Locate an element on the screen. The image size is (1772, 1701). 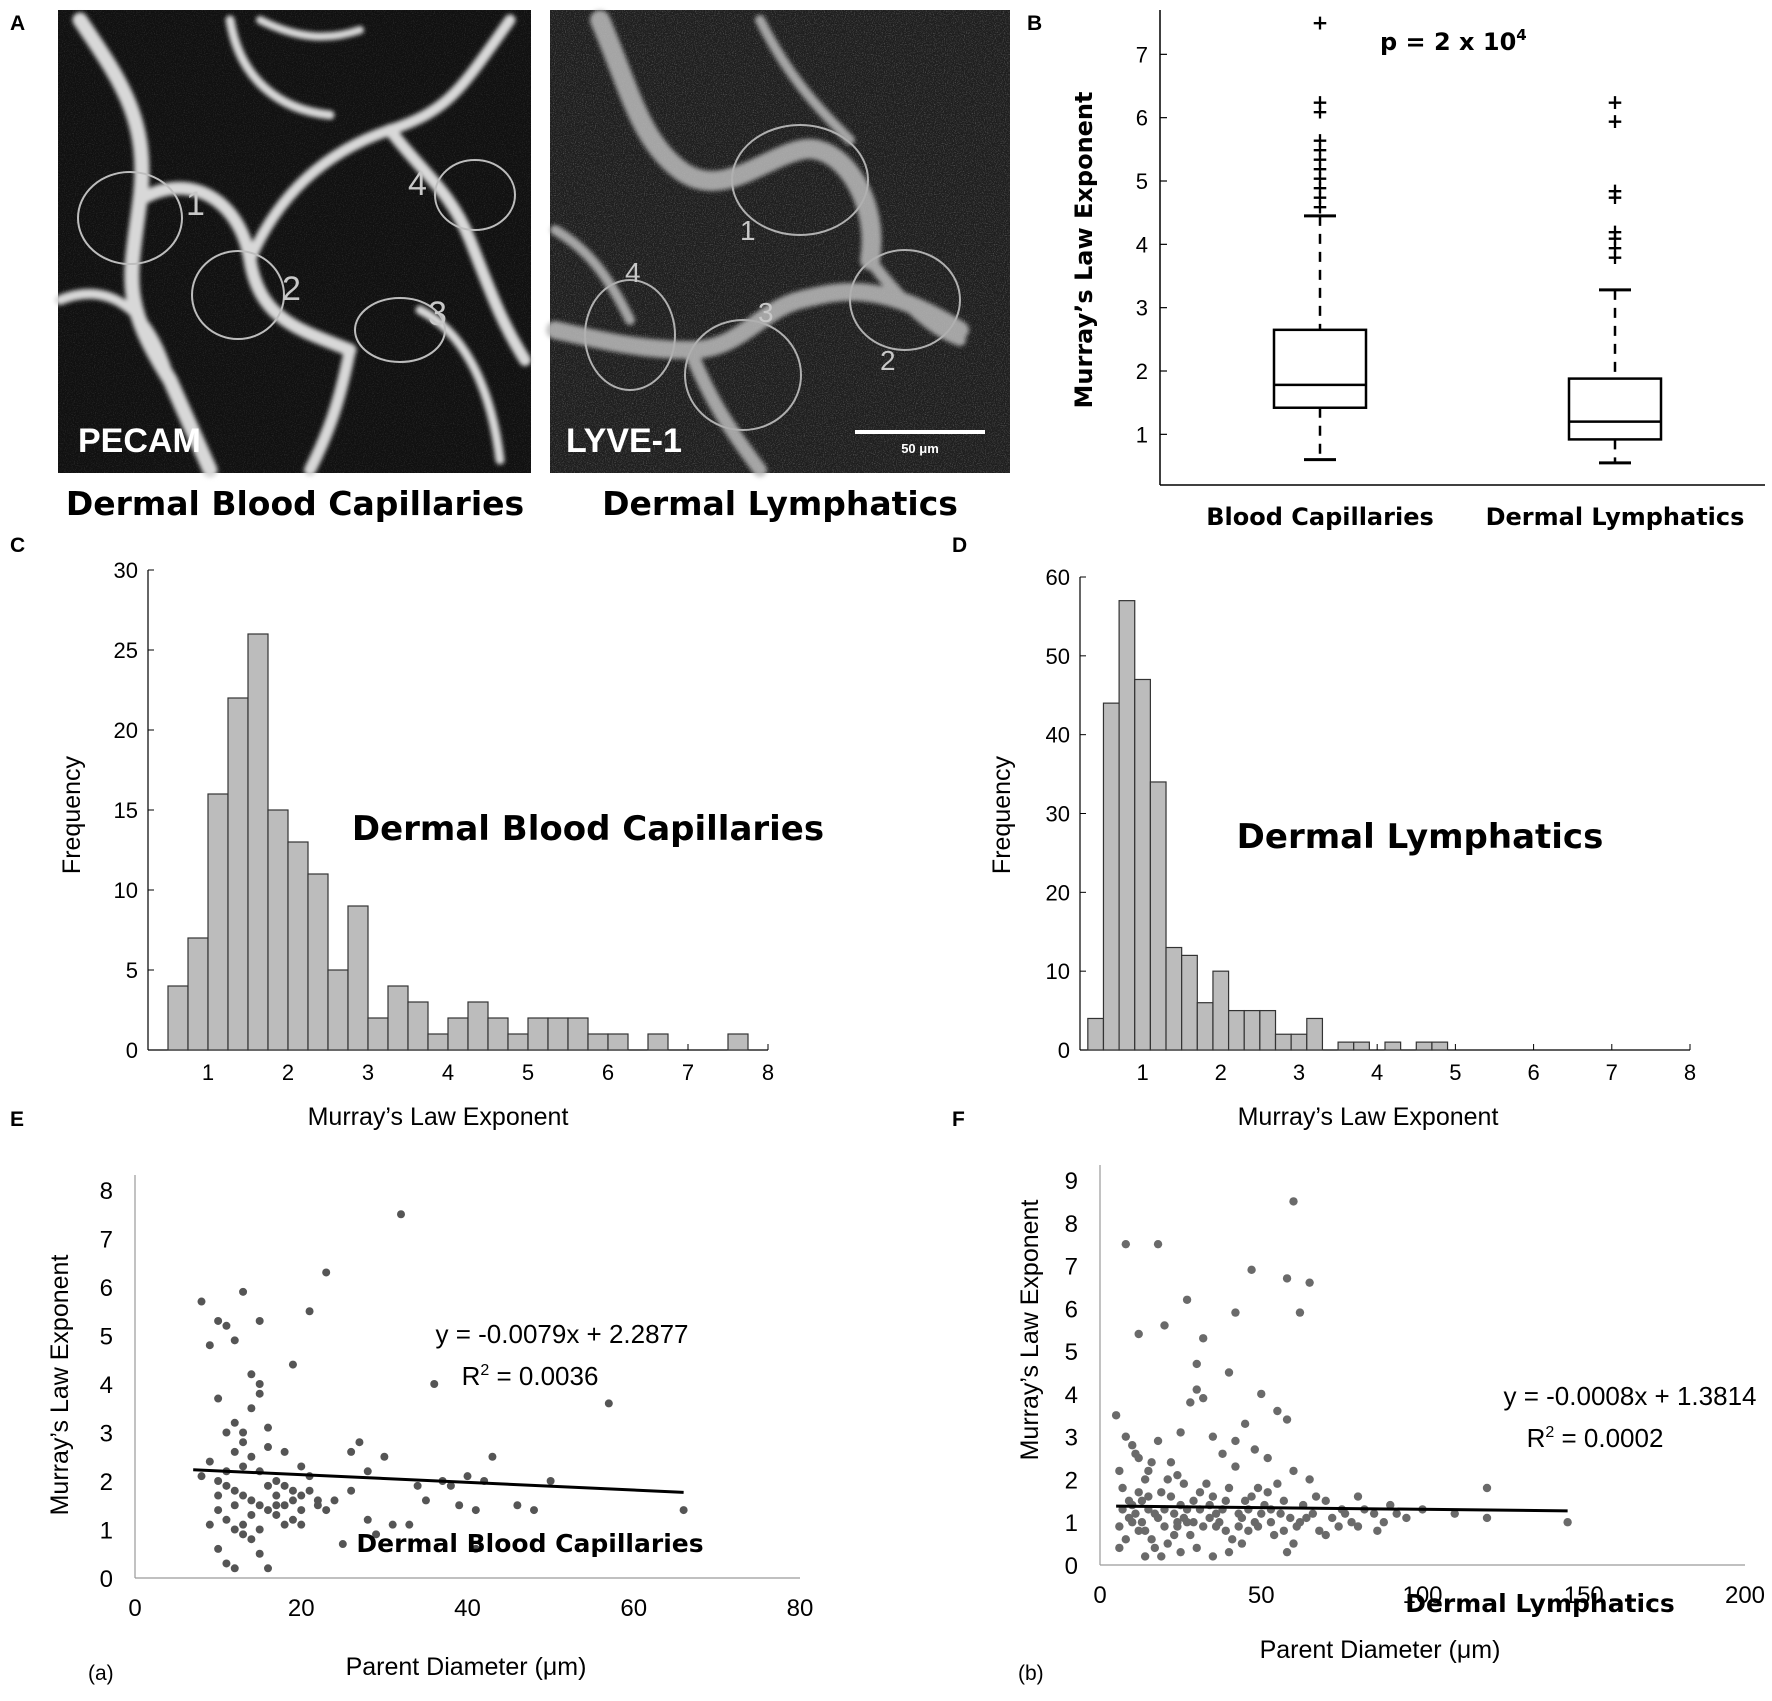
box-0-outlier-3: + is located at coordinates (1320, 178).